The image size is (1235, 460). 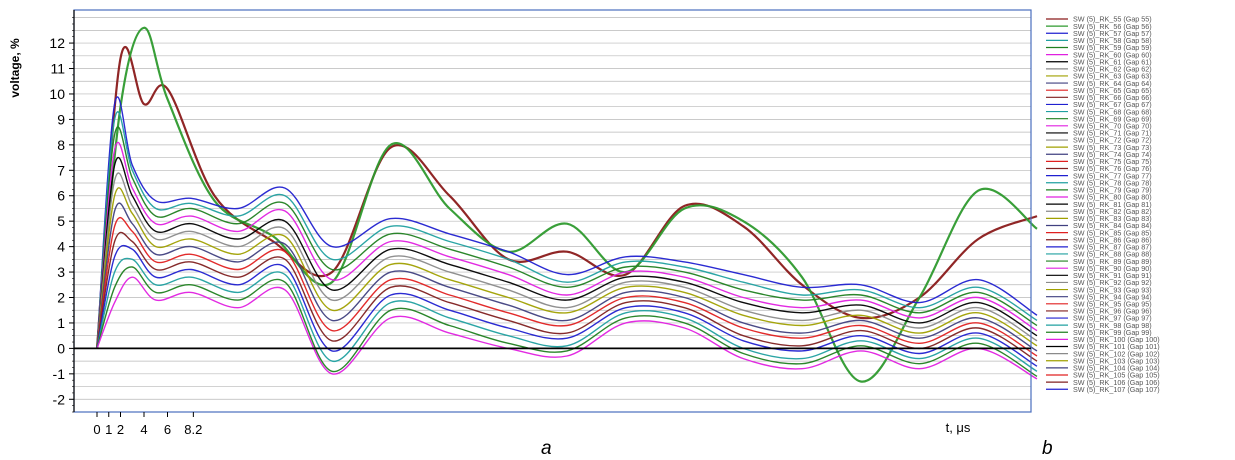 I want to click on legend-label: SW (5)_RK_68 (Gap 68), so click(x=1112, y=111).